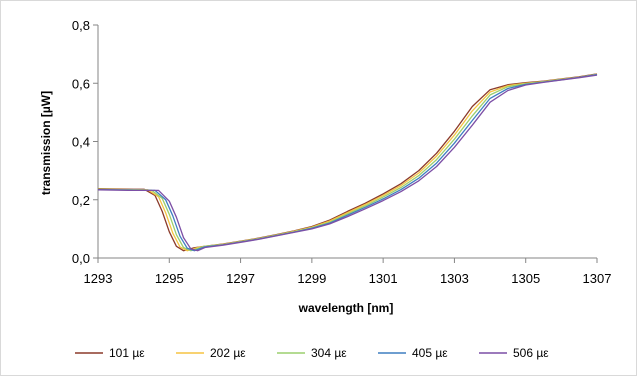  What do you see at coordinates (525, 278) in the screenshot?
I see `x-tick-label: 1305` at bounding box center [525, 278].